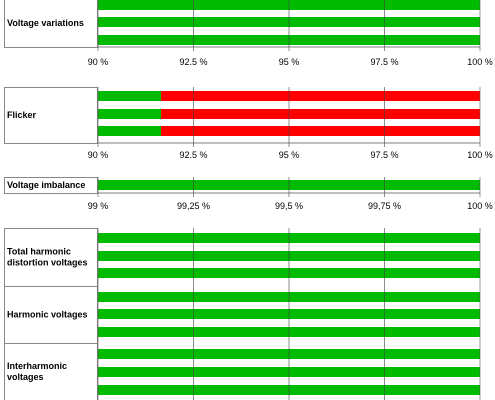 The height and width of the screenshot is (400, 495). Describe the element at coordinates (480, 155) in the screenshot. I see `chart-2-tick-label-5: 100 %` at that location.